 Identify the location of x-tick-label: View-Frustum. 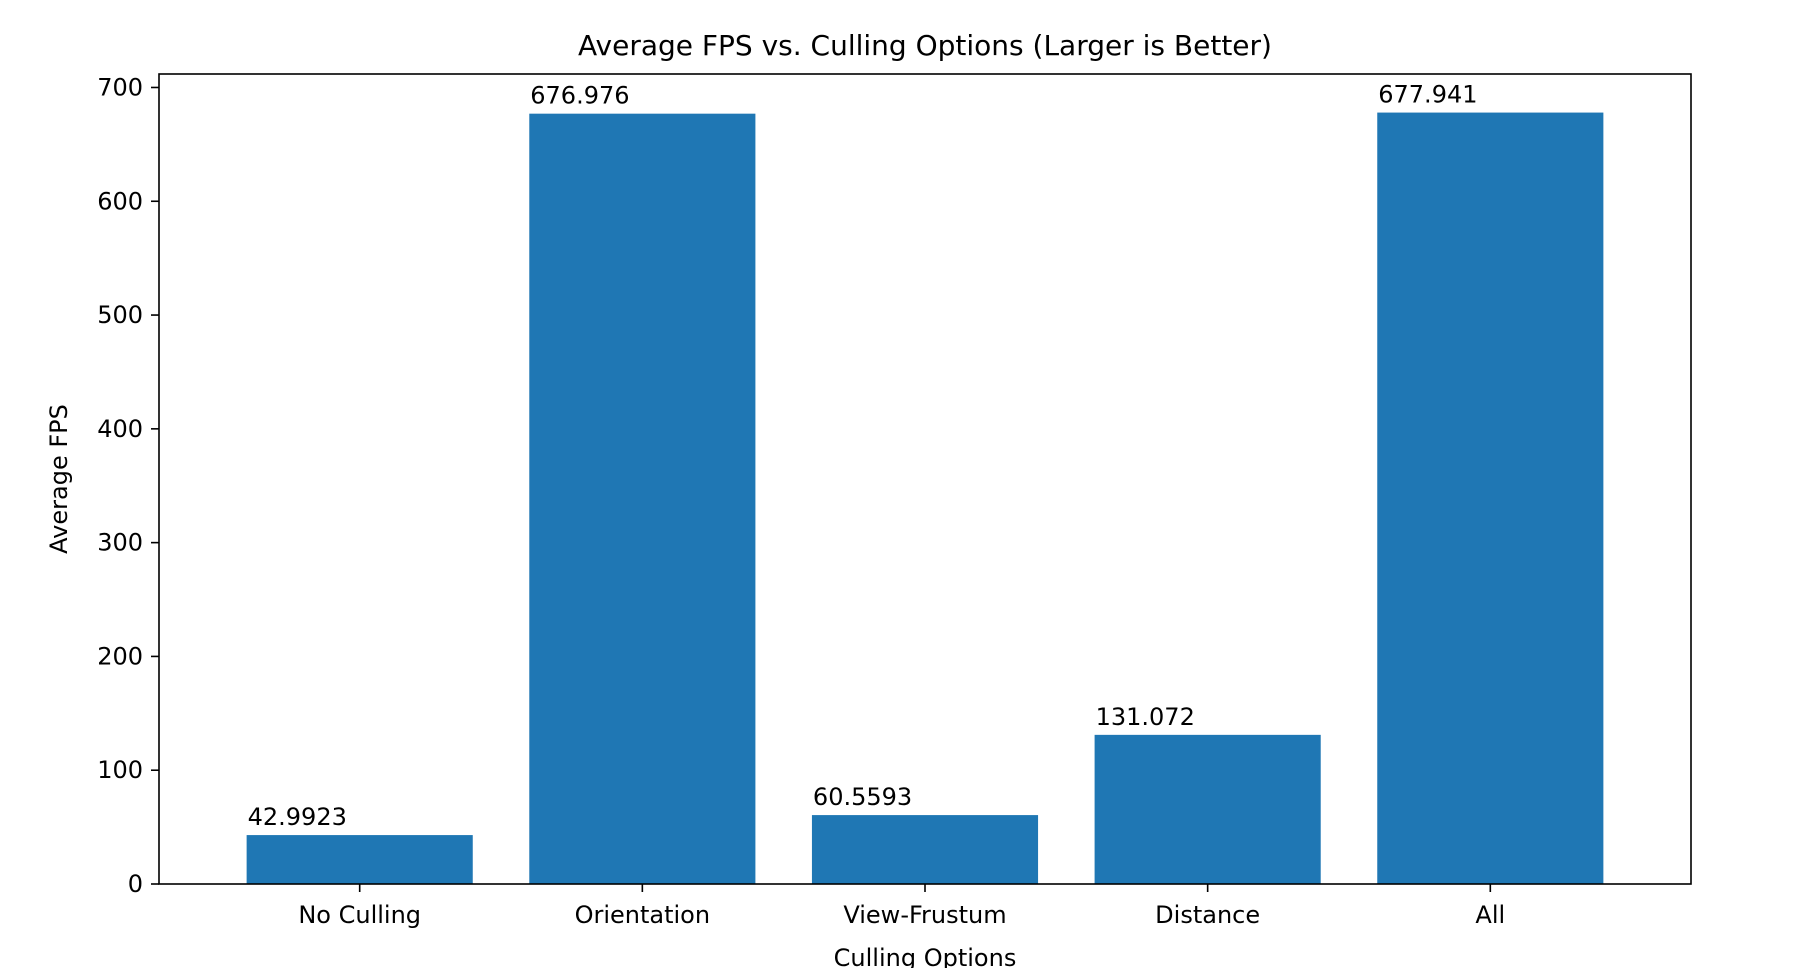
(924, 915).